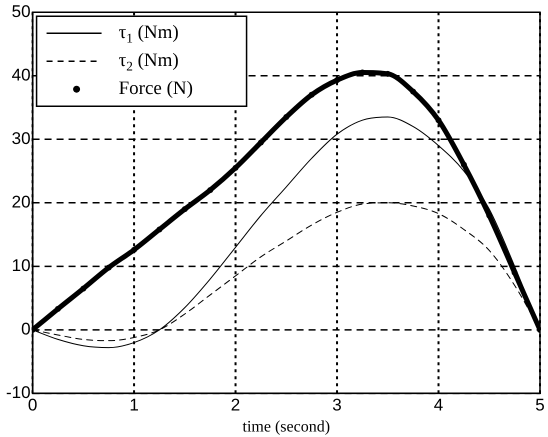  I want to click on y-tick-label: 50, so click(21, 11).